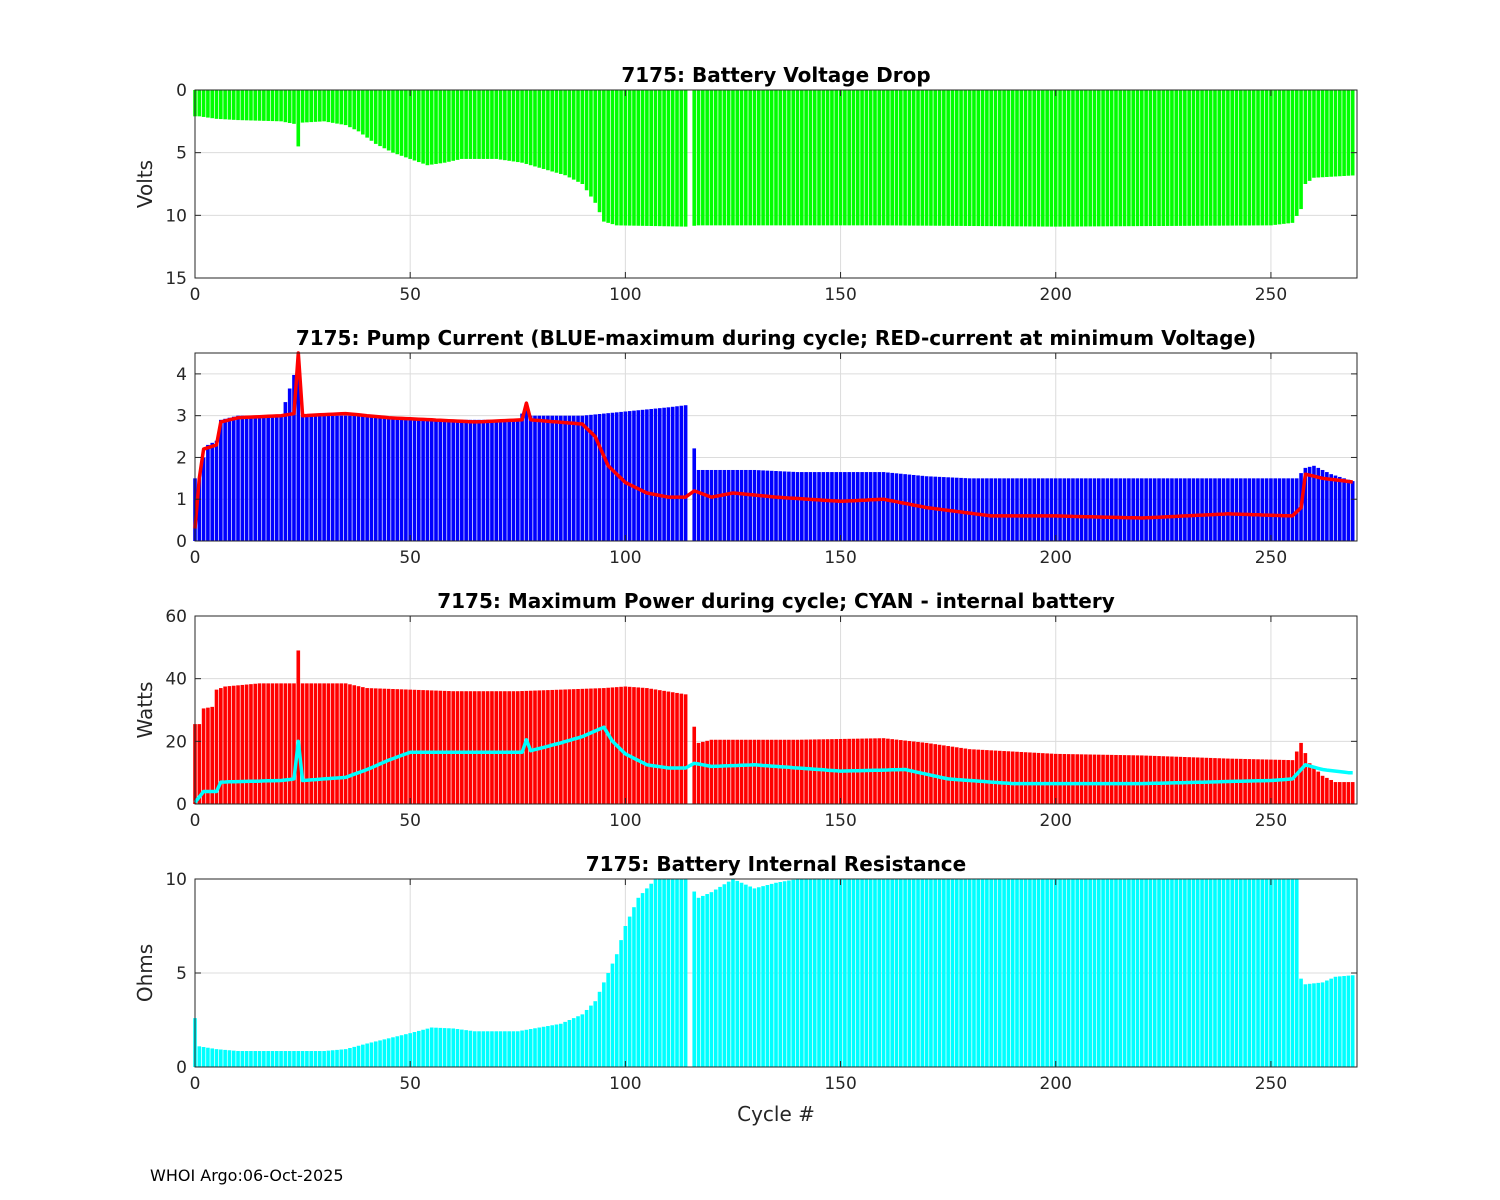 Image resolution: width=1500 pixels, height=1200 pixels. Describe the element at coordinates (195, 558) in the screenshot. I see `x-tick-label: 0` at that location.